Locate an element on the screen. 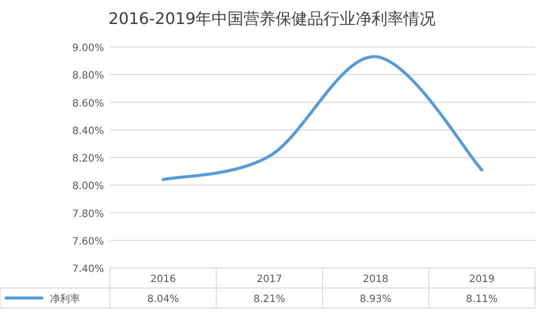  data-label: 8.11% is located at coordinates (482, 299).